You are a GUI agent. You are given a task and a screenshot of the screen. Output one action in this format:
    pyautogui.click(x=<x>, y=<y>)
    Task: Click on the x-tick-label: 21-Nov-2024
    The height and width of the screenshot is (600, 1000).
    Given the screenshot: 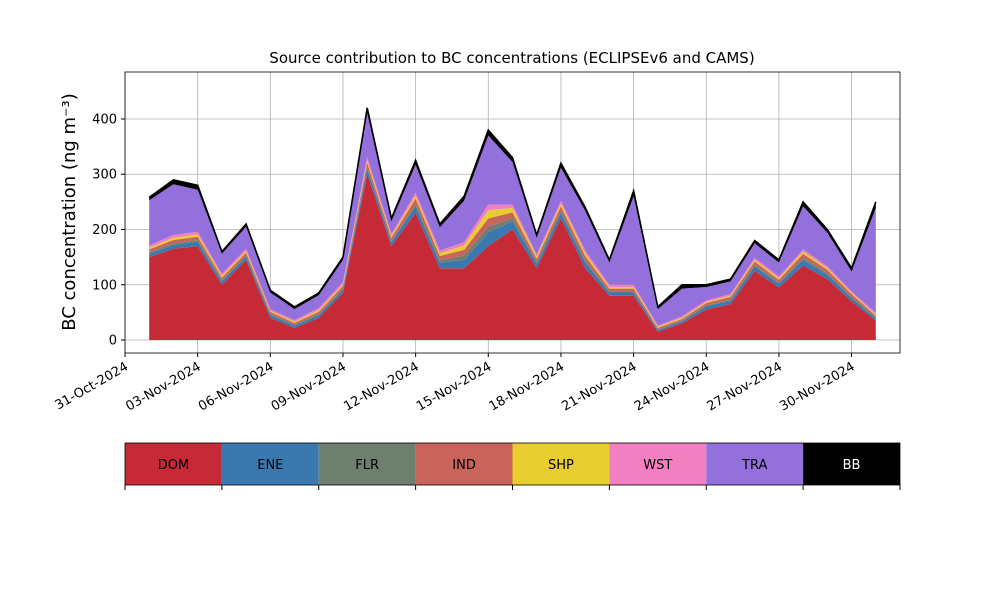 What is the action you would take?
    pyautogui.click(x=599, y=386)
    